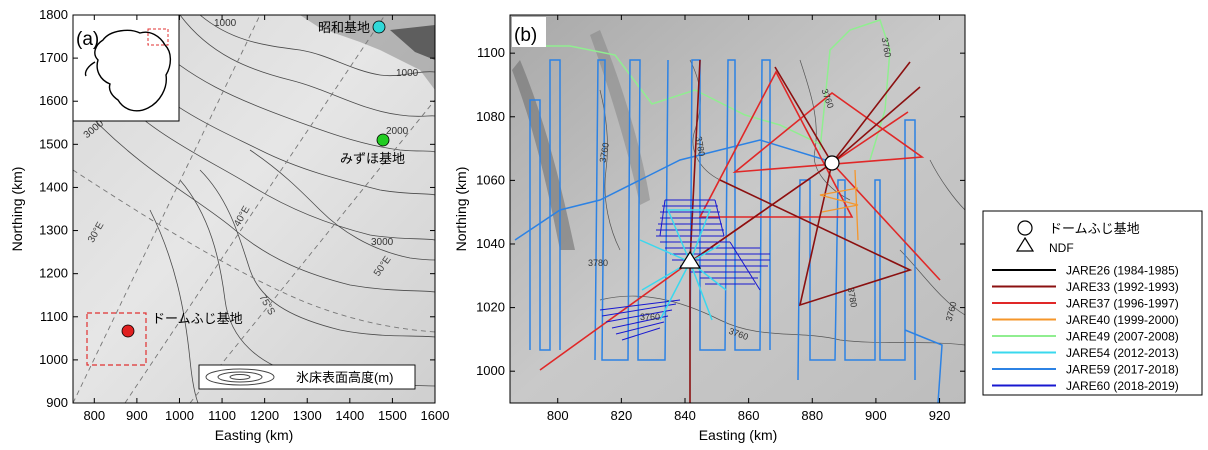  I want to click on contour-ellipse-icon, so click(240, 377).